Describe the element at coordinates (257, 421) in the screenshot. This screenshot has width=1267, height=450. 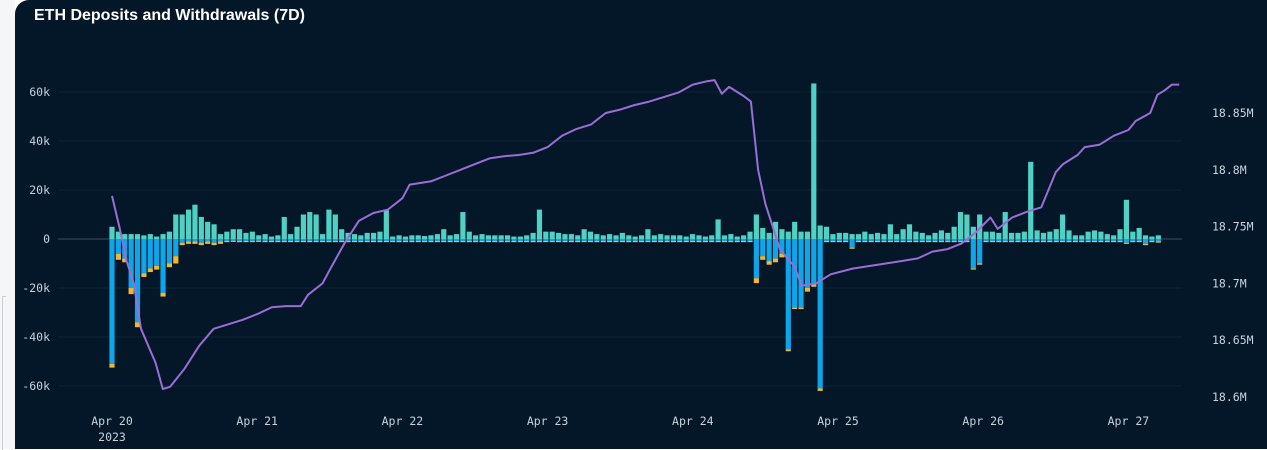
I see `x-tick-label: Apr 21` at that location.